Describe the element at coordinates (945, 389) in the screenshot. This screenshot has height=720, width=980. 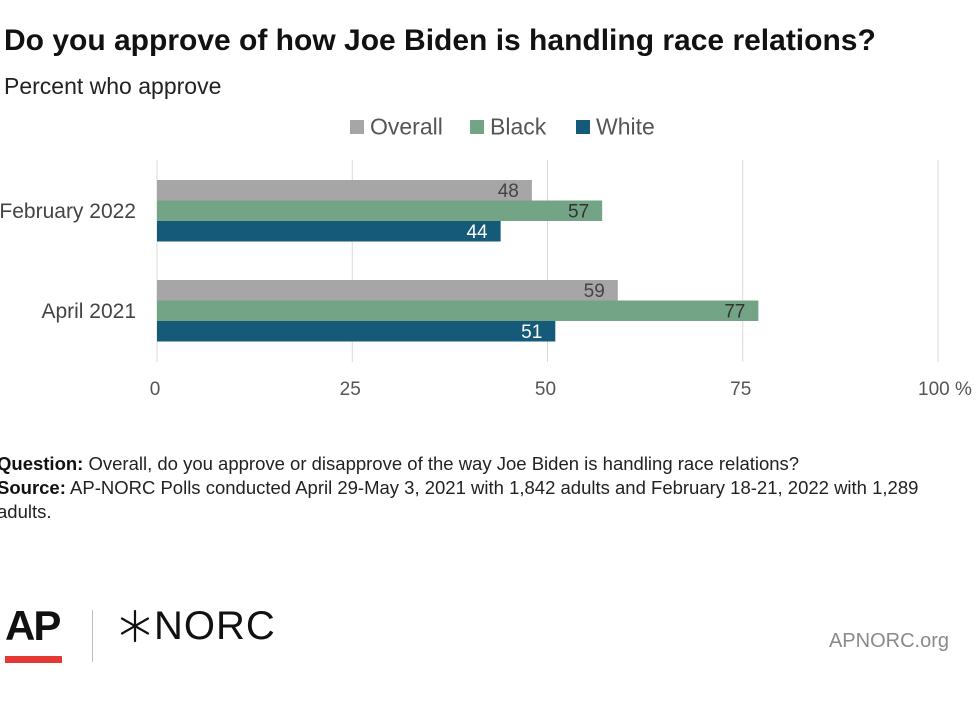
I see `x-tick-label: 100 %` at that location.